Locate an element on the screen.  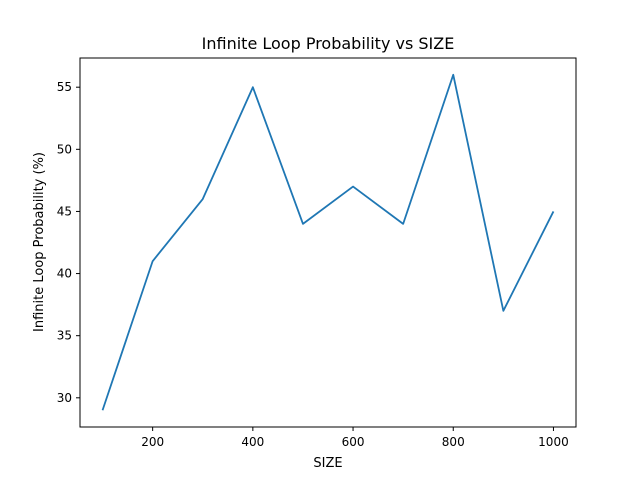
x-axis-ticks: 200 400 600 800 1000 is located at coordinates (355, 438).